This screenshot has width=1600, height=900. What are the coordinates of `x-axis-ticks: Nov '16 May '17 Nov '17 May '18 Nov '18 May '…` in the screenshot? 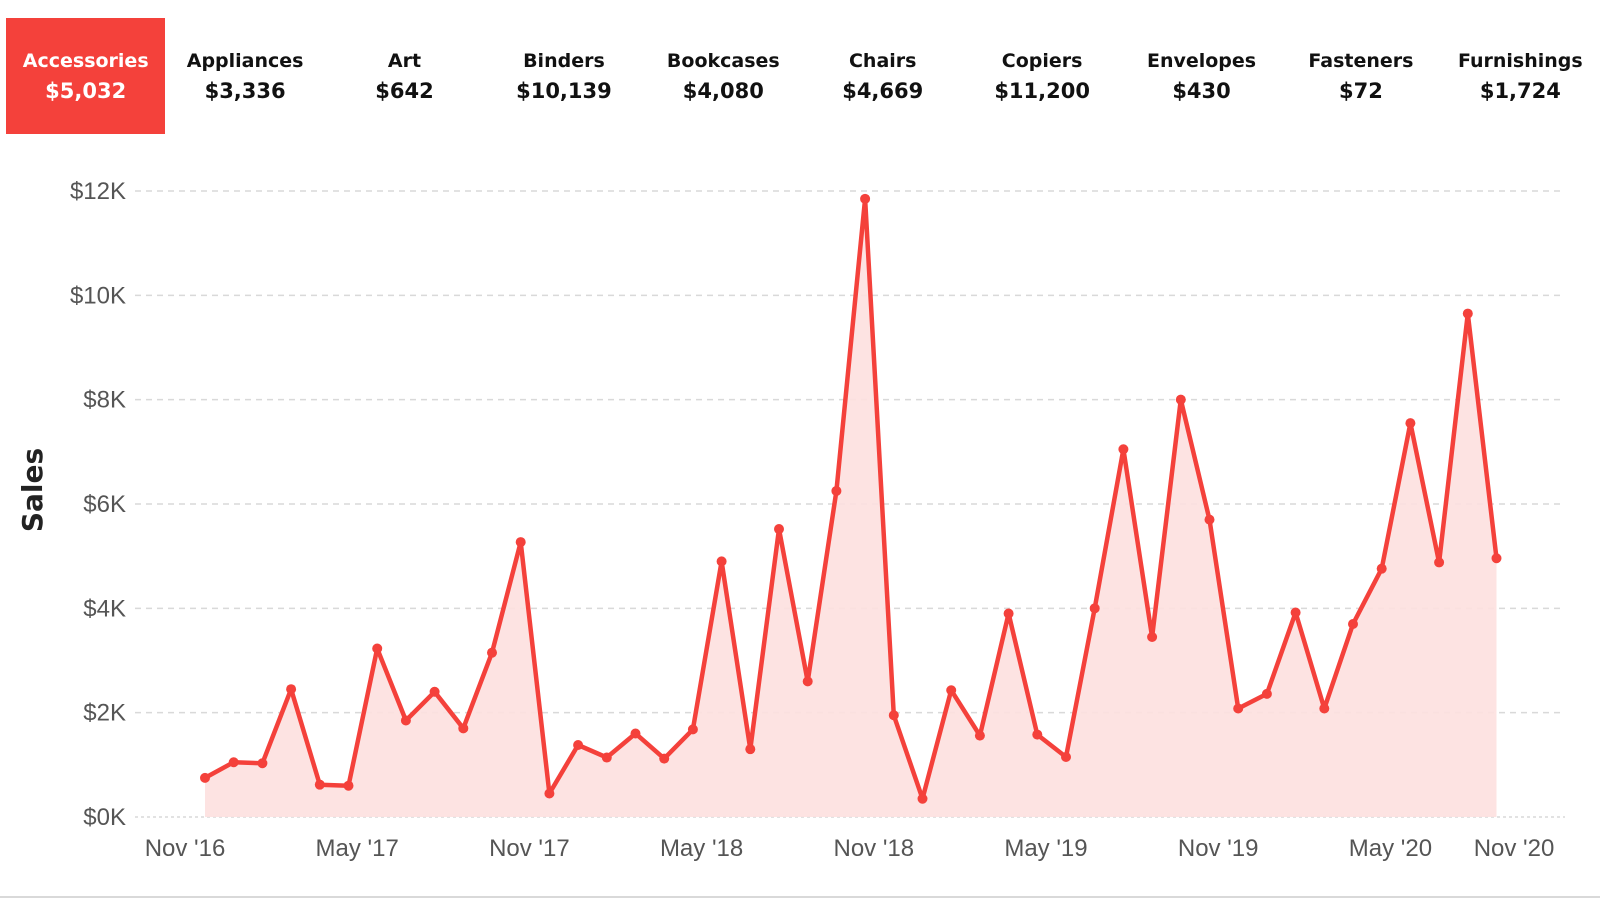 It's located at (850, 848).